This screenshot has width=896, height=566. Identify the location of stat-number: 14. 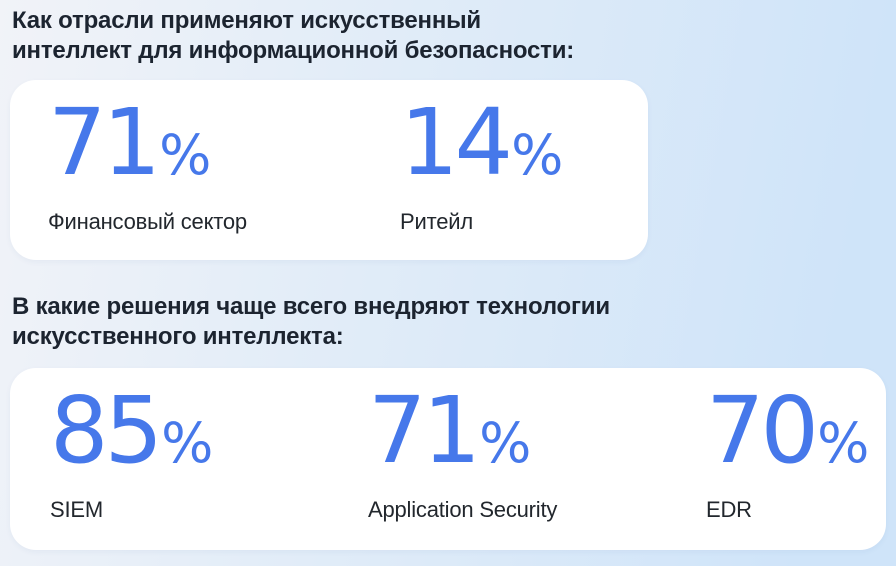
(456, 142).